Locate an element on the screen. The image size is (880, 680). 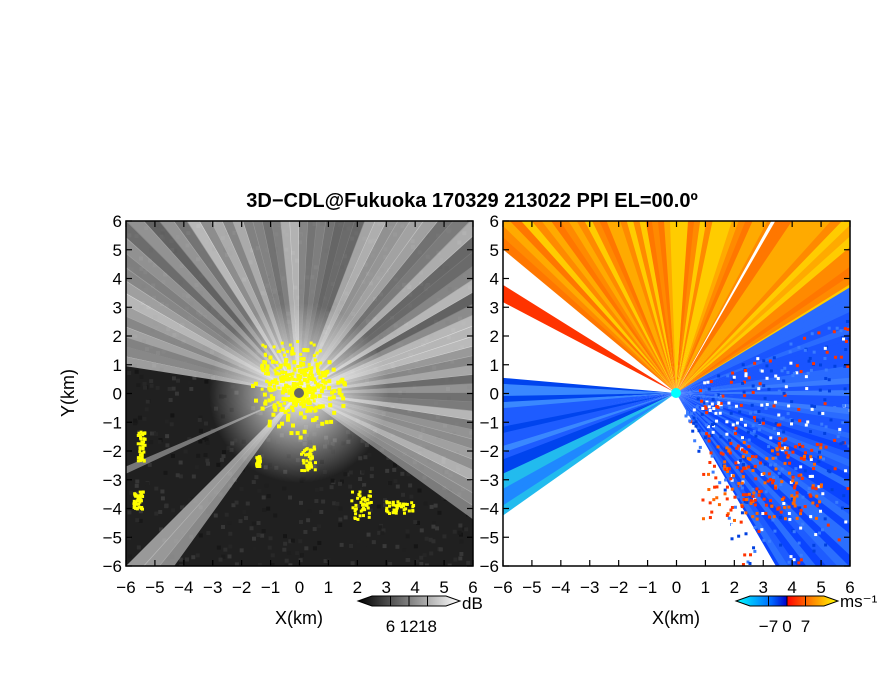
colorbar-tick-label: 0 is located at coordinates (786, 626).